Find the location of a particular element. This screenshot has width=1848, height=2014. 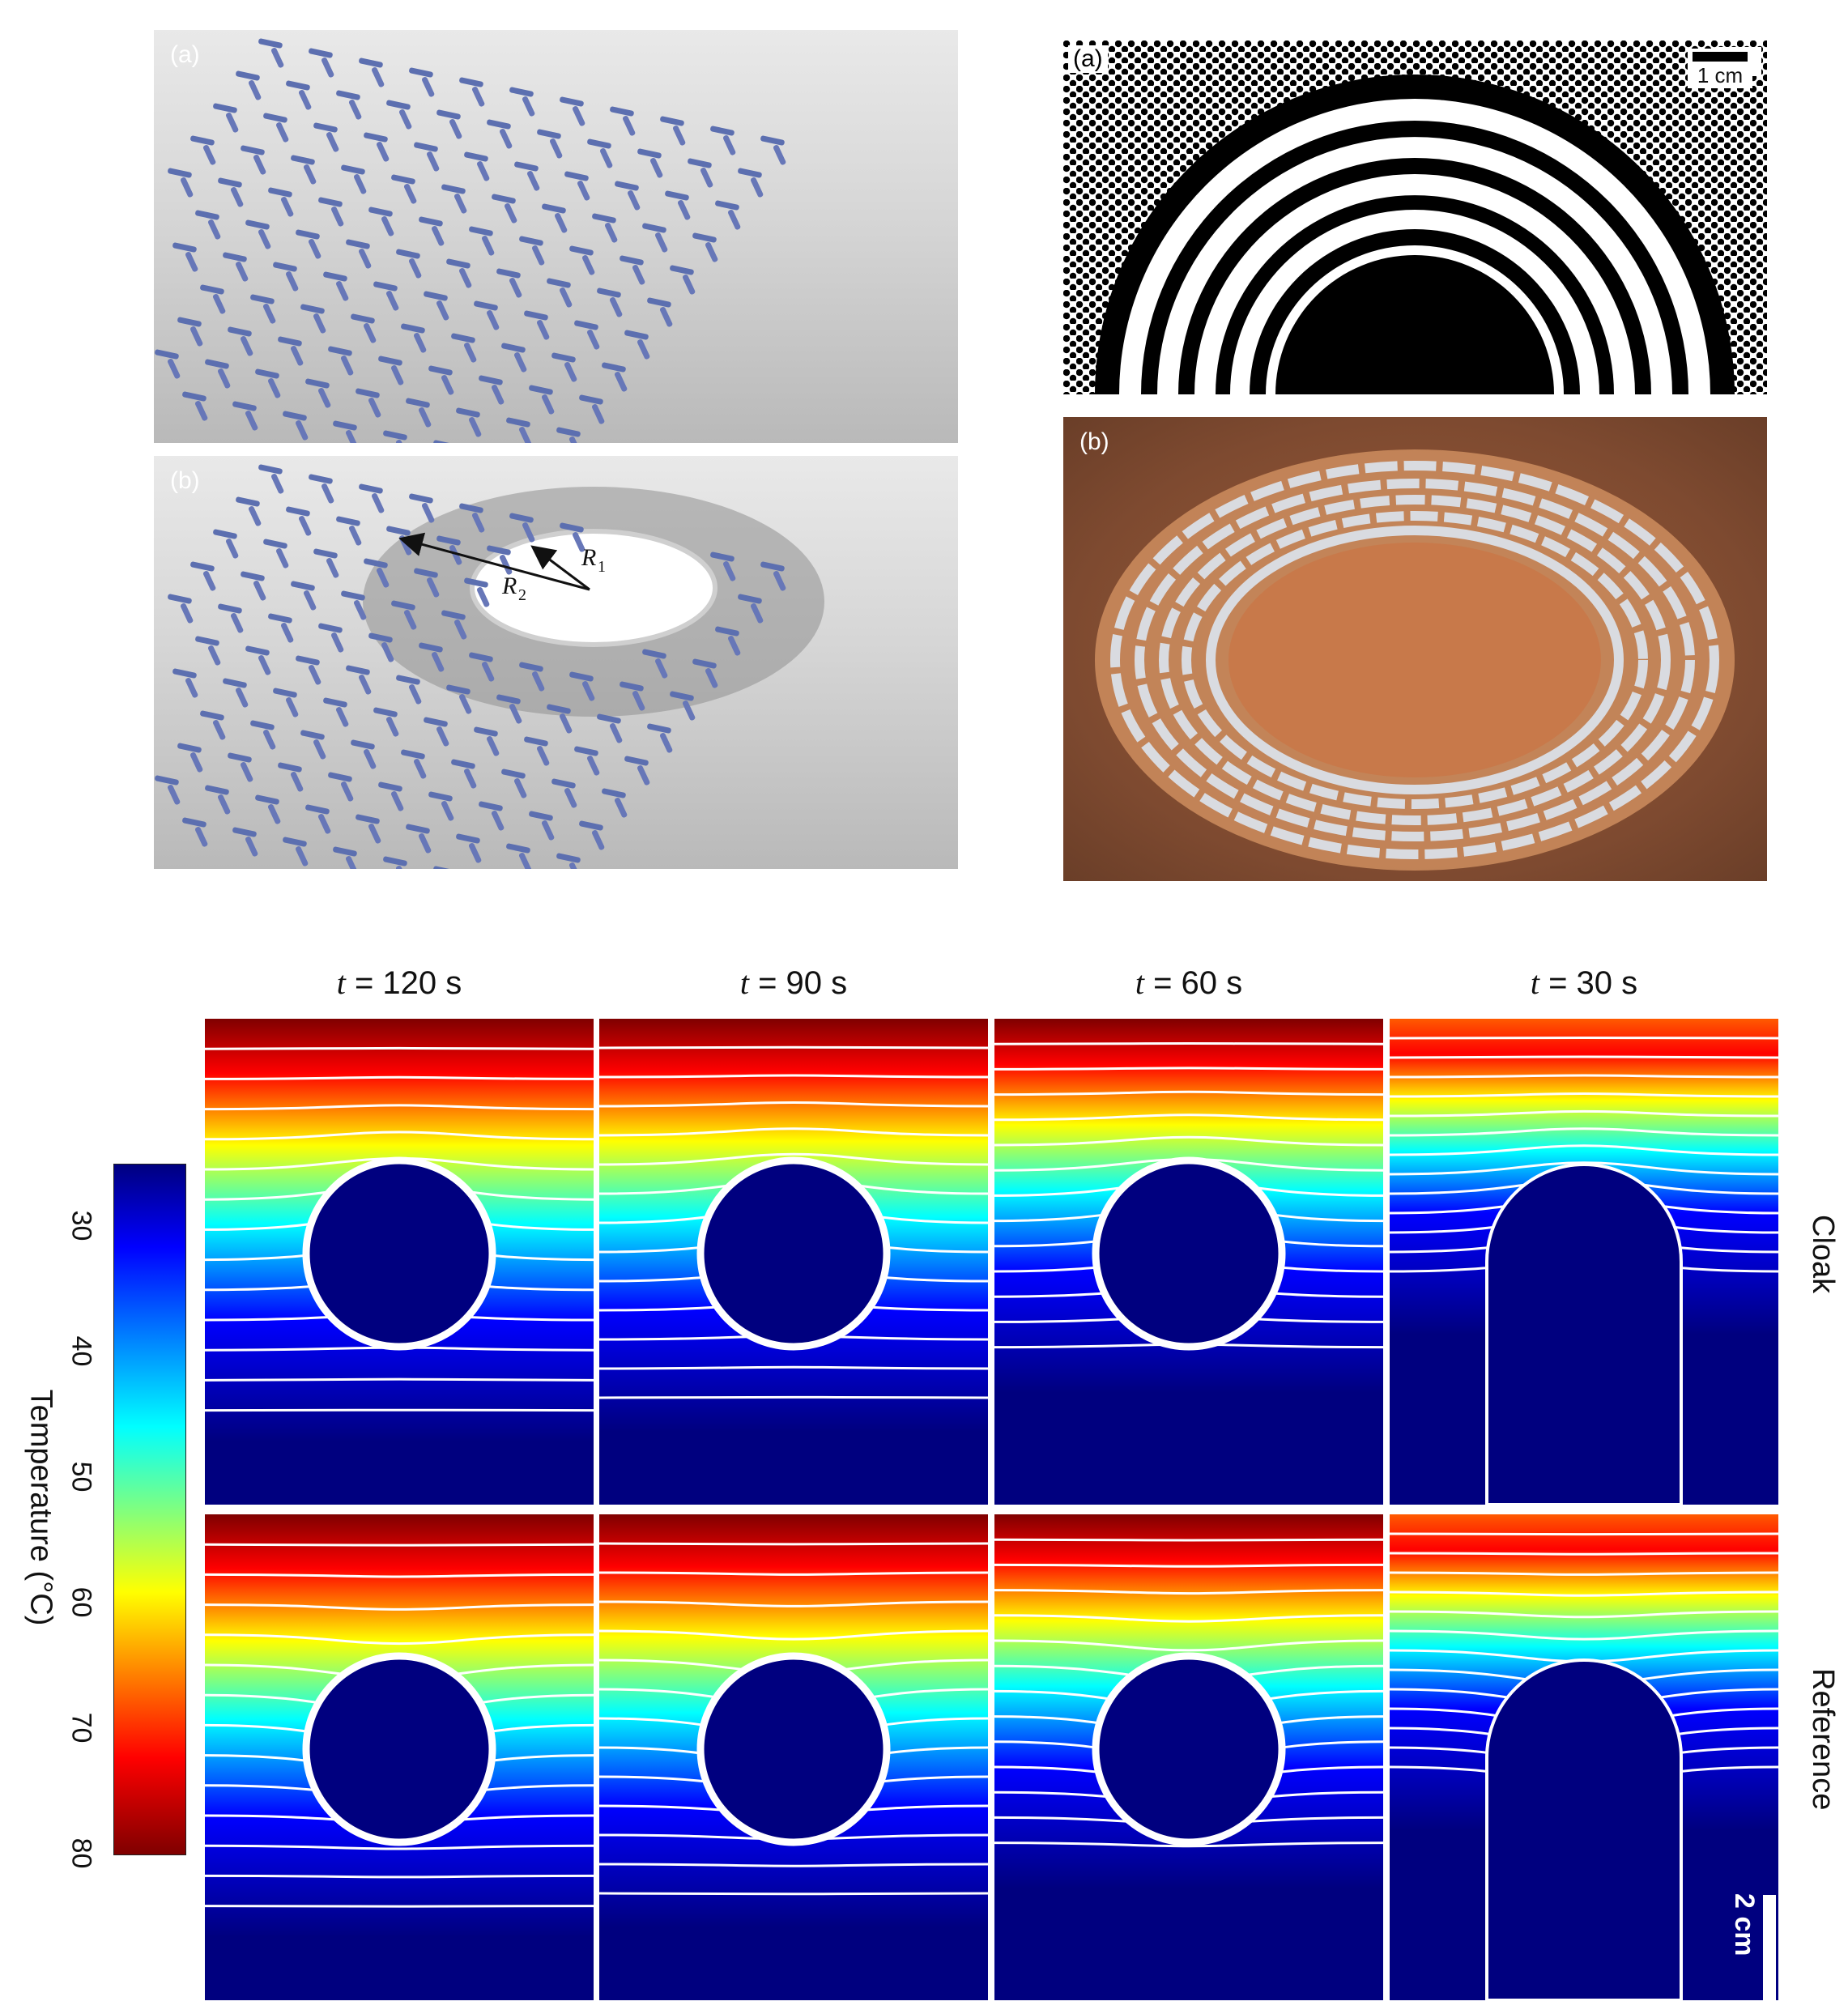

cloak-thermal-map is located at coordinates (793, 1262).